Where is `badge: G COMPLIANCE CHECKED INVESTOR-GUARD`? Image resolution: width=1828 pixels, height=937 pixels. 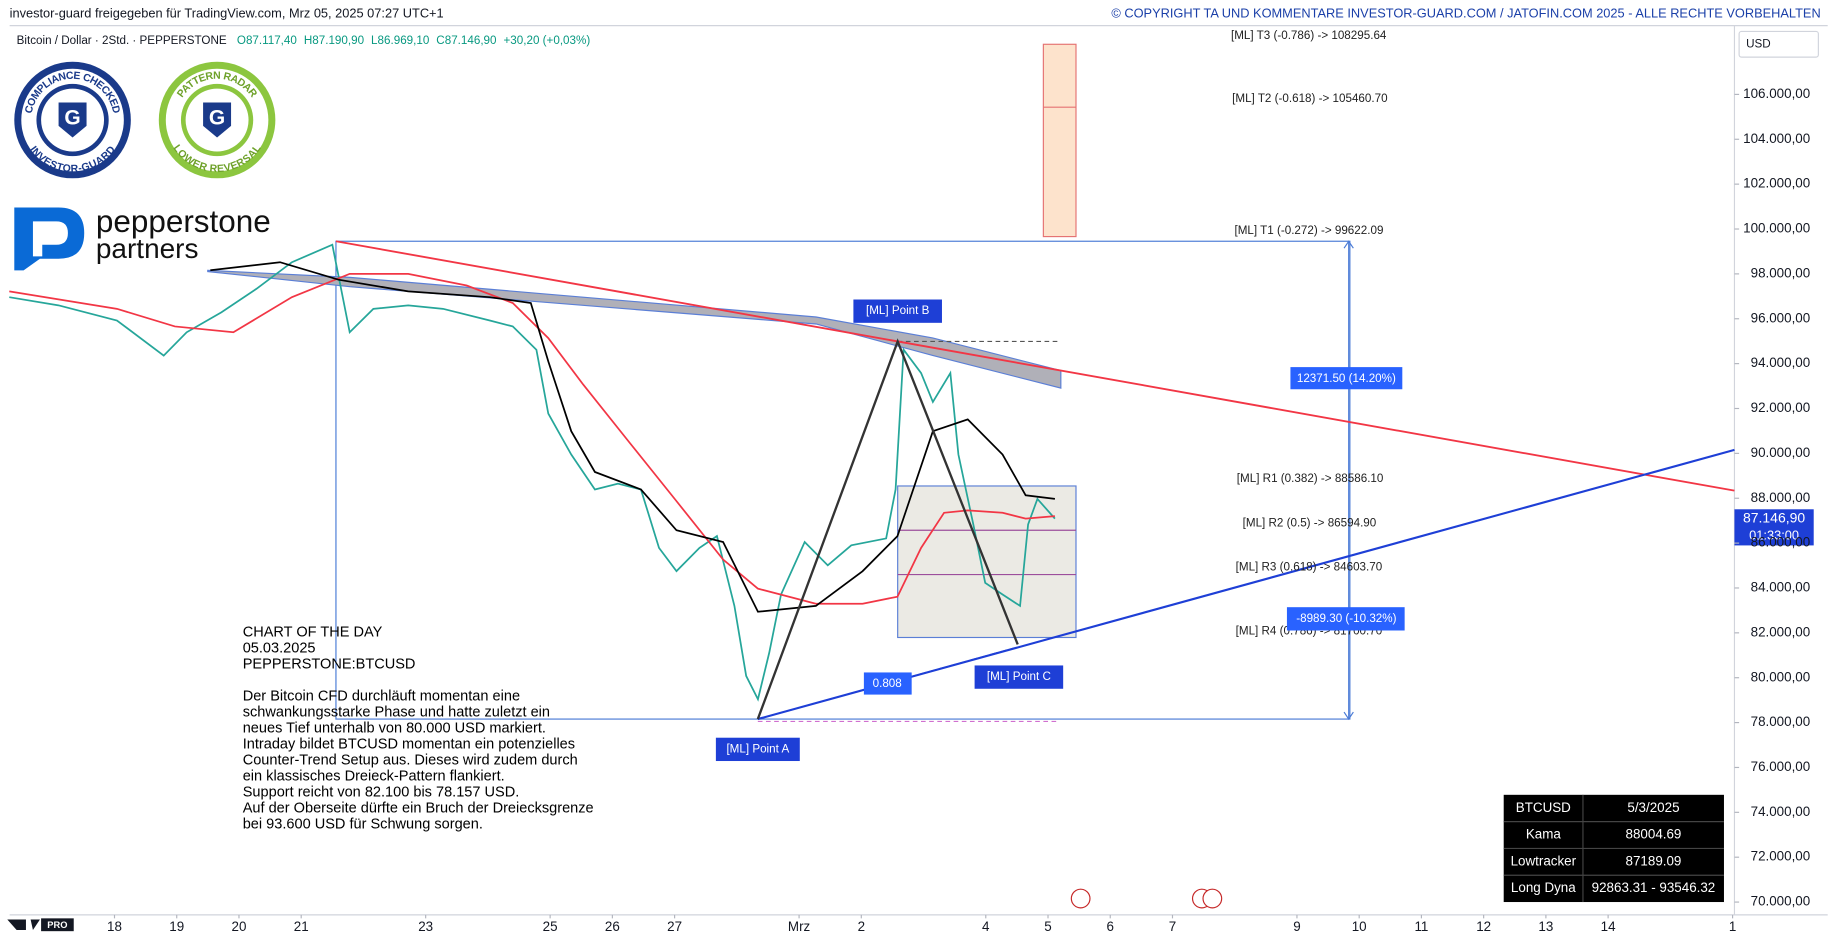 badge: G COMPLIANCE CHECKED INVESTOR-GUARD is located at coordinates (72, 120).